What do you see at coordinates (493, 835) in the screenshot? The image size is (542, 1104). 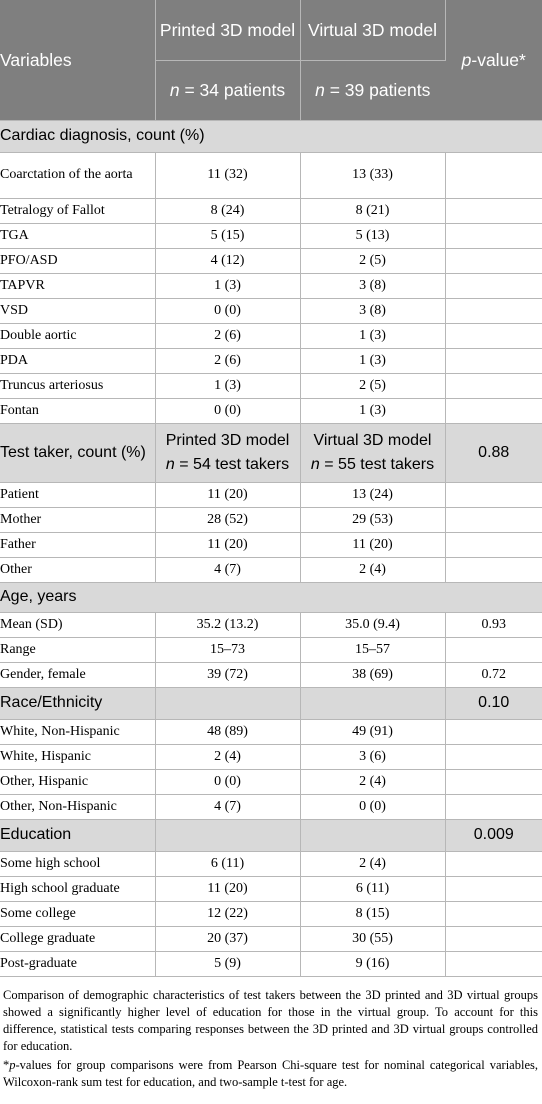 I see `section-education-p-value: 0.009` at bounding box center [493, 835].